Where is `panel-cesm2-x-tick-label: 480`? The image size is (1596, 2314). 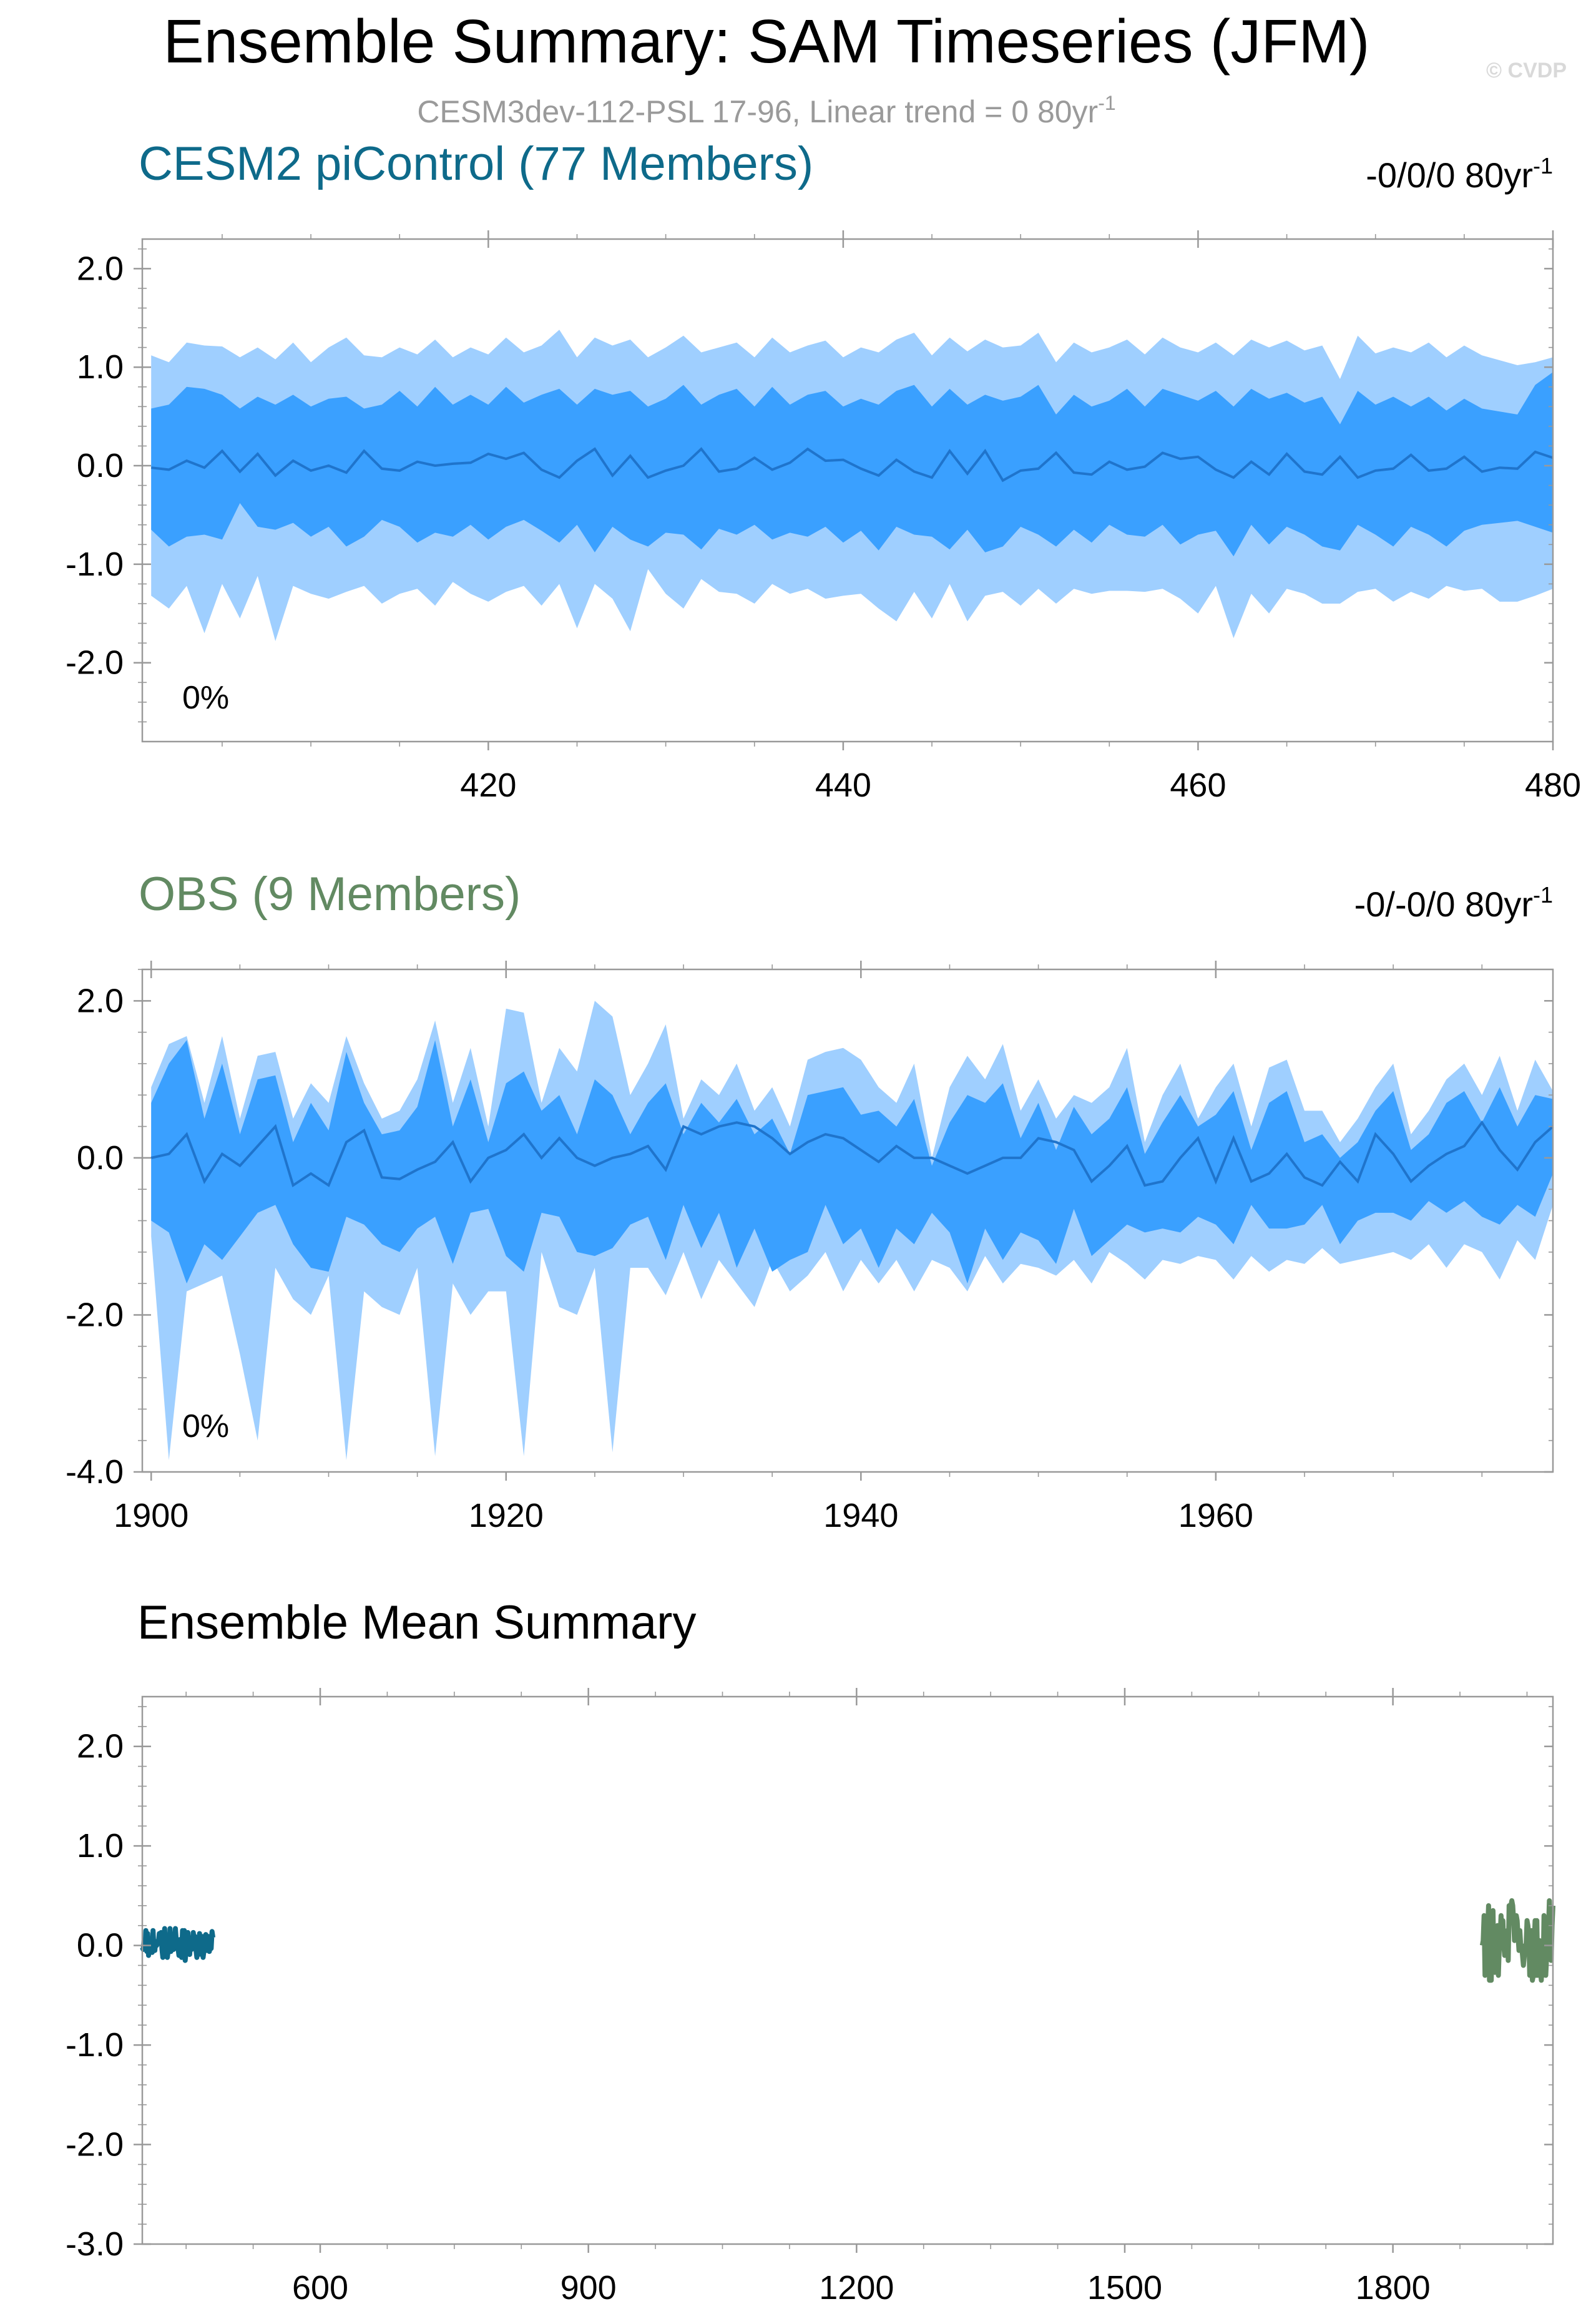 panel-cesm2-x-tick-label: 480 is located at coordinates (1553, 785).